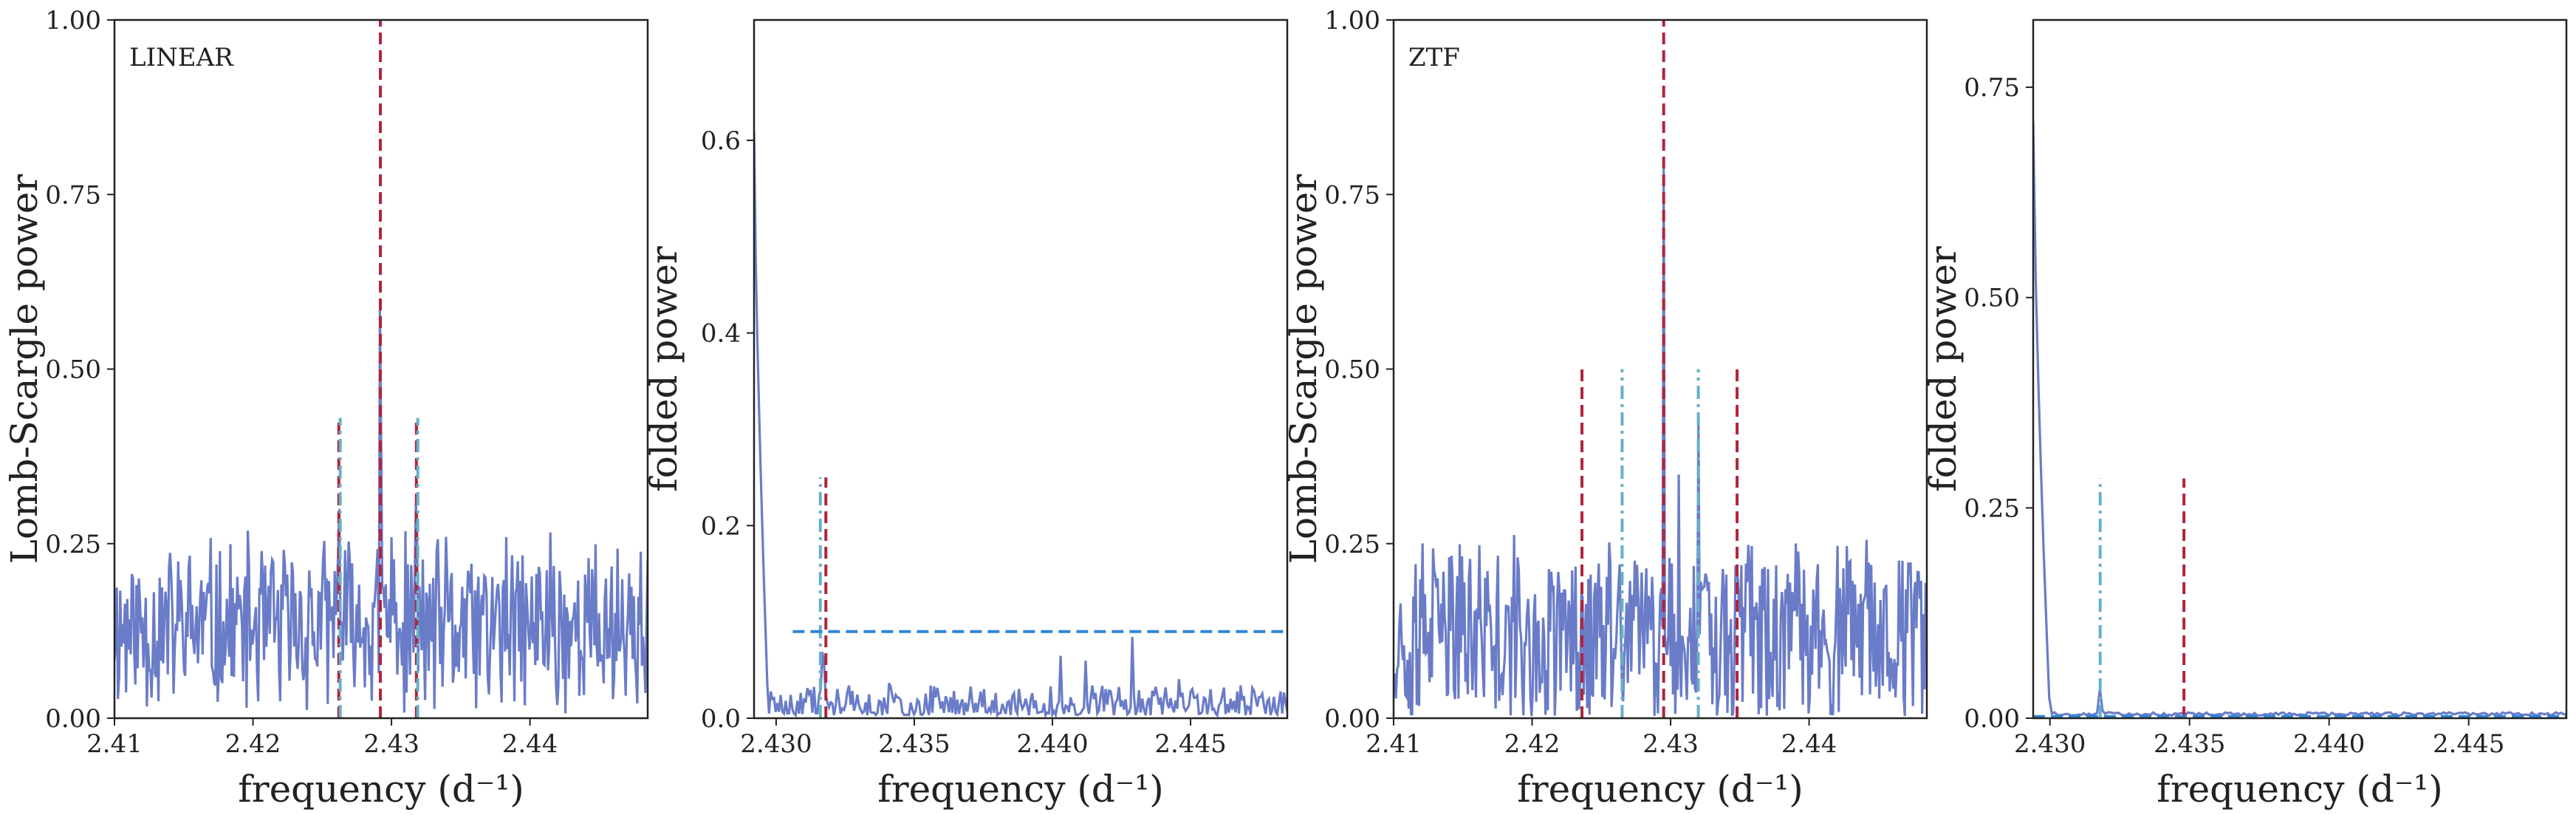  I want to click on y-tick-label: 0.6, so click(721, 141).